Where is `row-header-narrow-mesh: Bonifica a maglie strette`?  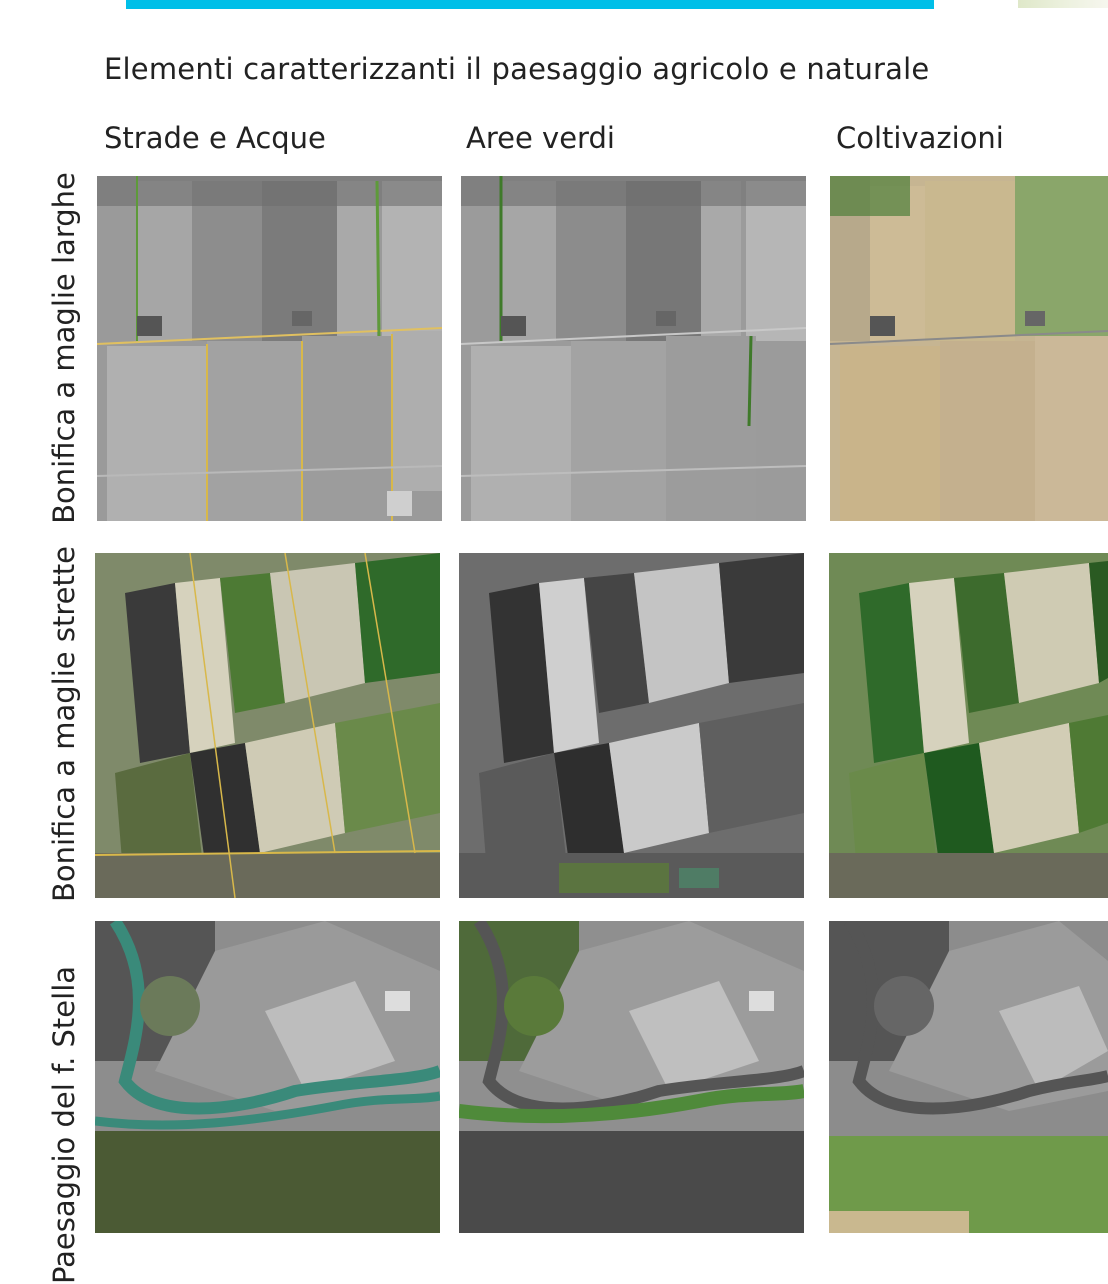
row-header-narrow-mesh: Bonifica a maglie strette is located at coordinates (64, 724).